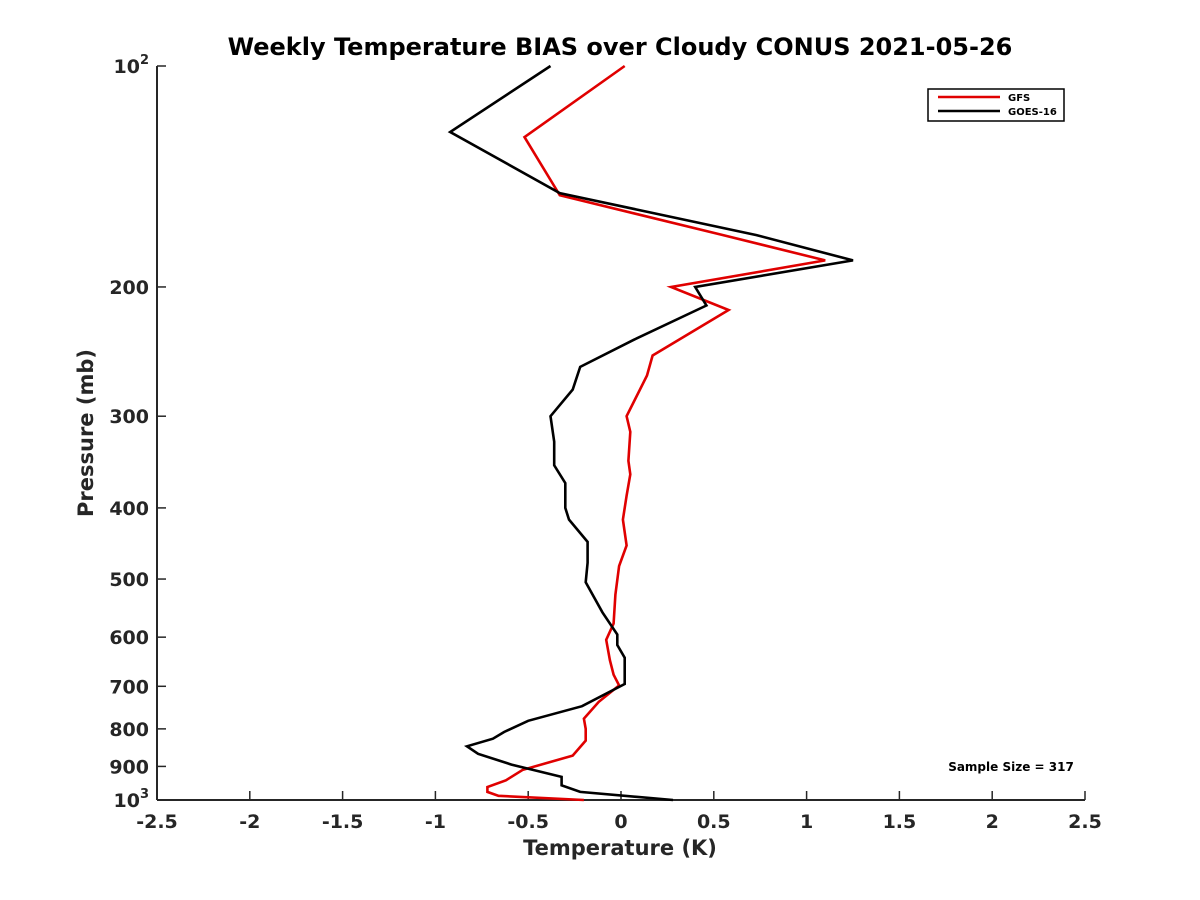  Describe the element at coordinates (157, 822) in the screenshot. I see `x-tick-label: -2.5` at that location.